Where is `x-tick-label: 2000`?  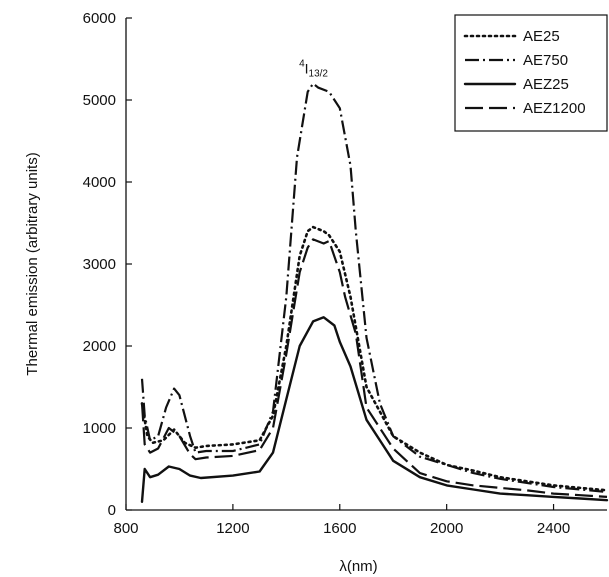 x-tick-label: 2000 is located at coordinates (446, 528).